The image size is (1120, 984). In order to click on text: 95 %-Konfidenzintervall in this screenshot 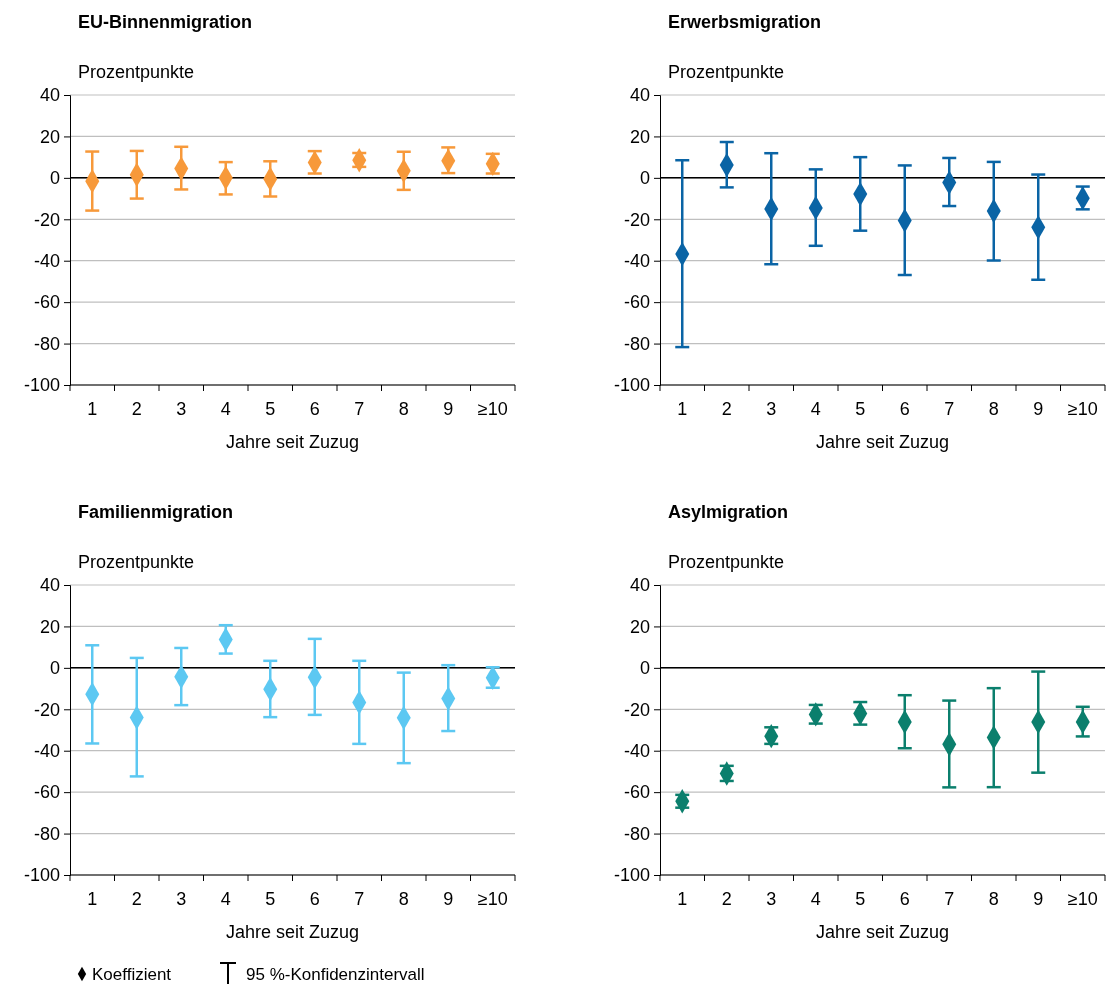, I will do `click(335, 974)`.